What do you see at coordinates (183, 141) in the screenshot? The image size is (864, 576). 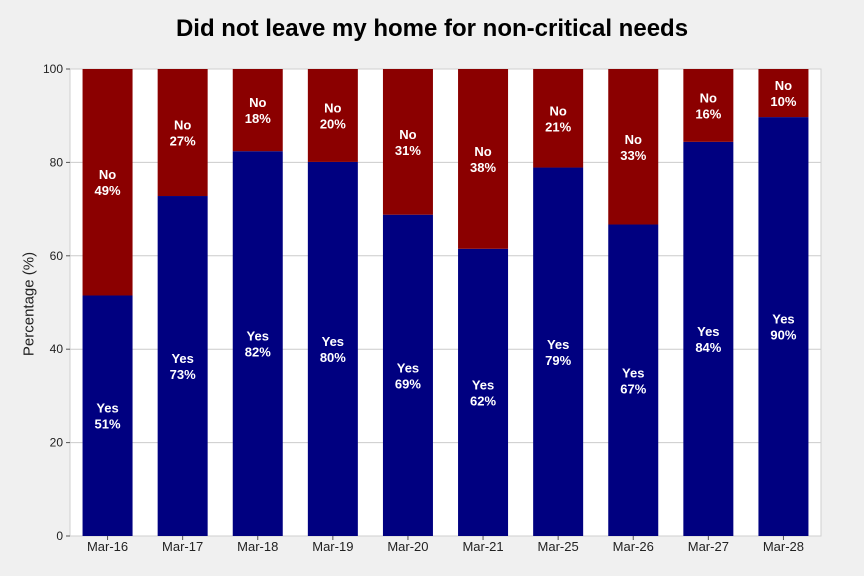 I see `bar-value-label: 27%` at bounding box center [183, 141].